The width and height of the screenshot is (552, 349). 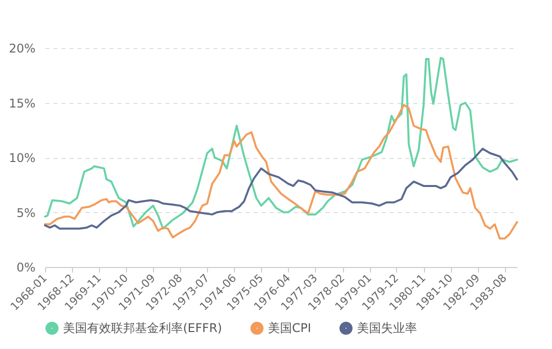 I want to click on y-tick-label: 20%, so click(x=22, y=49).